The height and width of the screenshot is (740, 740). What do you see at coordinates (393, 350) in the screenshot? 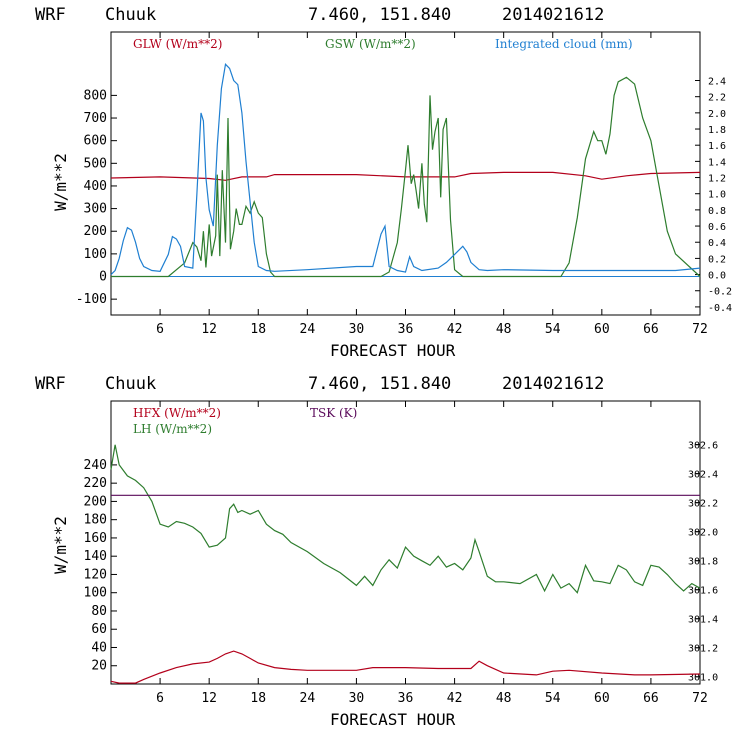
I see `panel1-x-axis-label: FORECAST HOUR` at bounding box center [393, 350].